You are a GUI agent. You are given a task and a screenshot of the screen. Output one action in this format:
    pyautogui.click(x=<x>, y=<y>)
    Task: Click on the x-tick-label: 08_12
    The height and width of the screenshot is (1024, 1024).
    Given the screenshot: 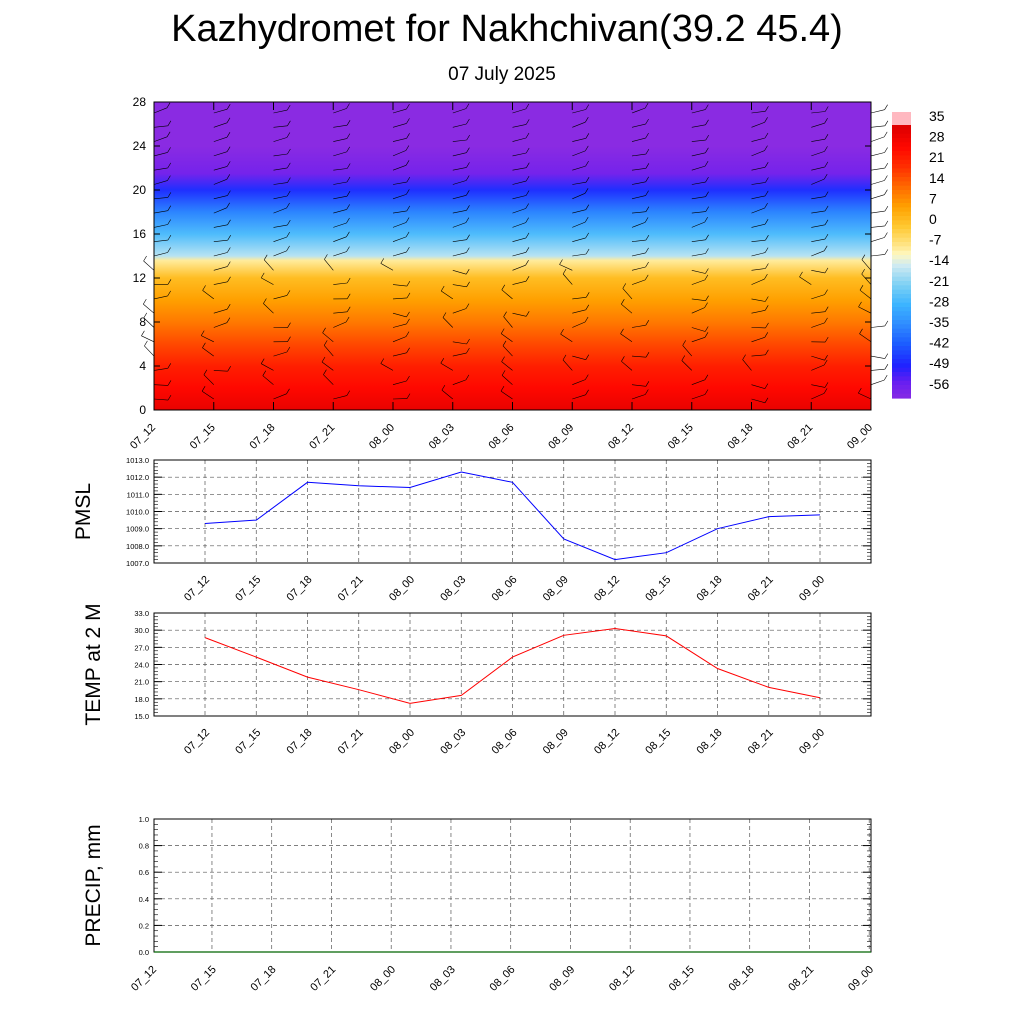 What is the action you would take?
    pyautogui.click(x=607, y=589)
    